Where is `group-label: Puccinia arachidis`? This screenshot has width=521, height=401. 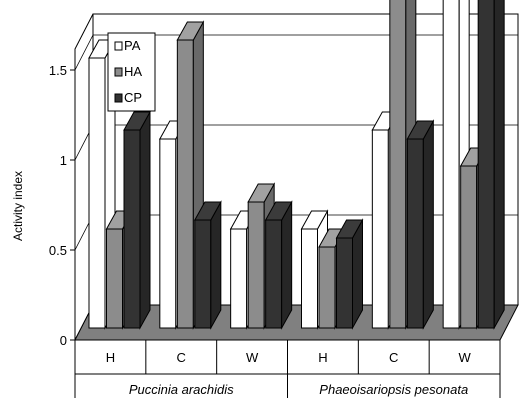 group-label: Puccinia arachidis is located at coordinates (181, 389).